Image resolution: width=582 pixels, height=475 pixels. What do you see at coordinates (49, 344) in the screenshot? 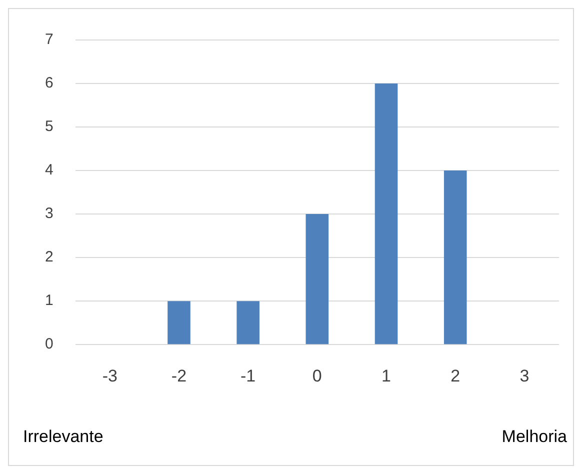
I see `y-tick-label: 0` at bounding box center [49, 344].